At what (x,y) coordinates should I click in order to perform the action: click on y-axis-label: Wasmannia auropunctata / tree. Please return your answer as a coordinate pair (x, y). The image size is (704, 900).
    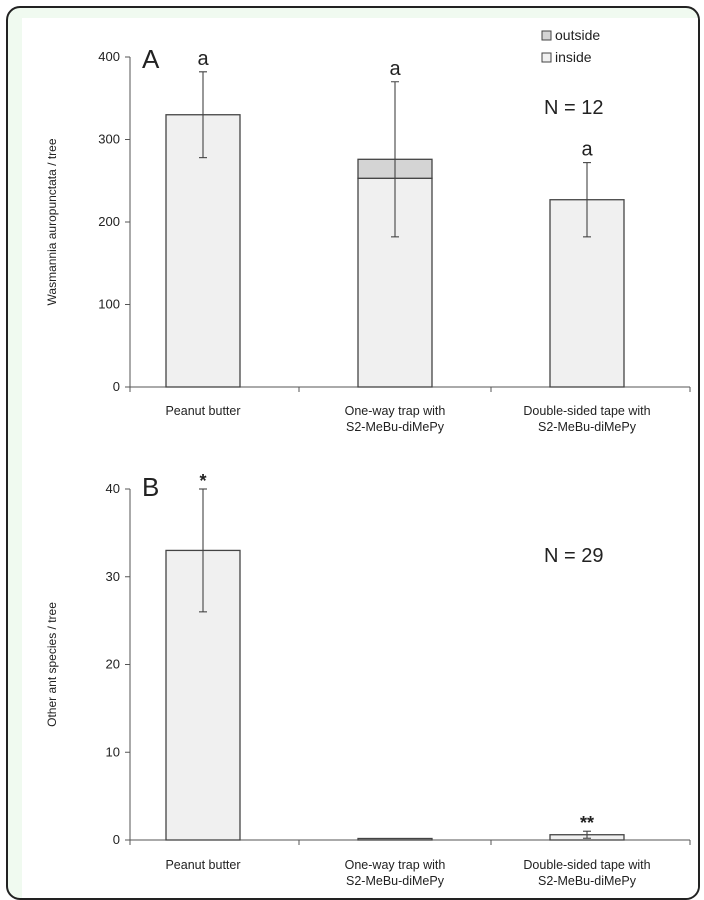
    Looking at the image, I should click on (52, 221).